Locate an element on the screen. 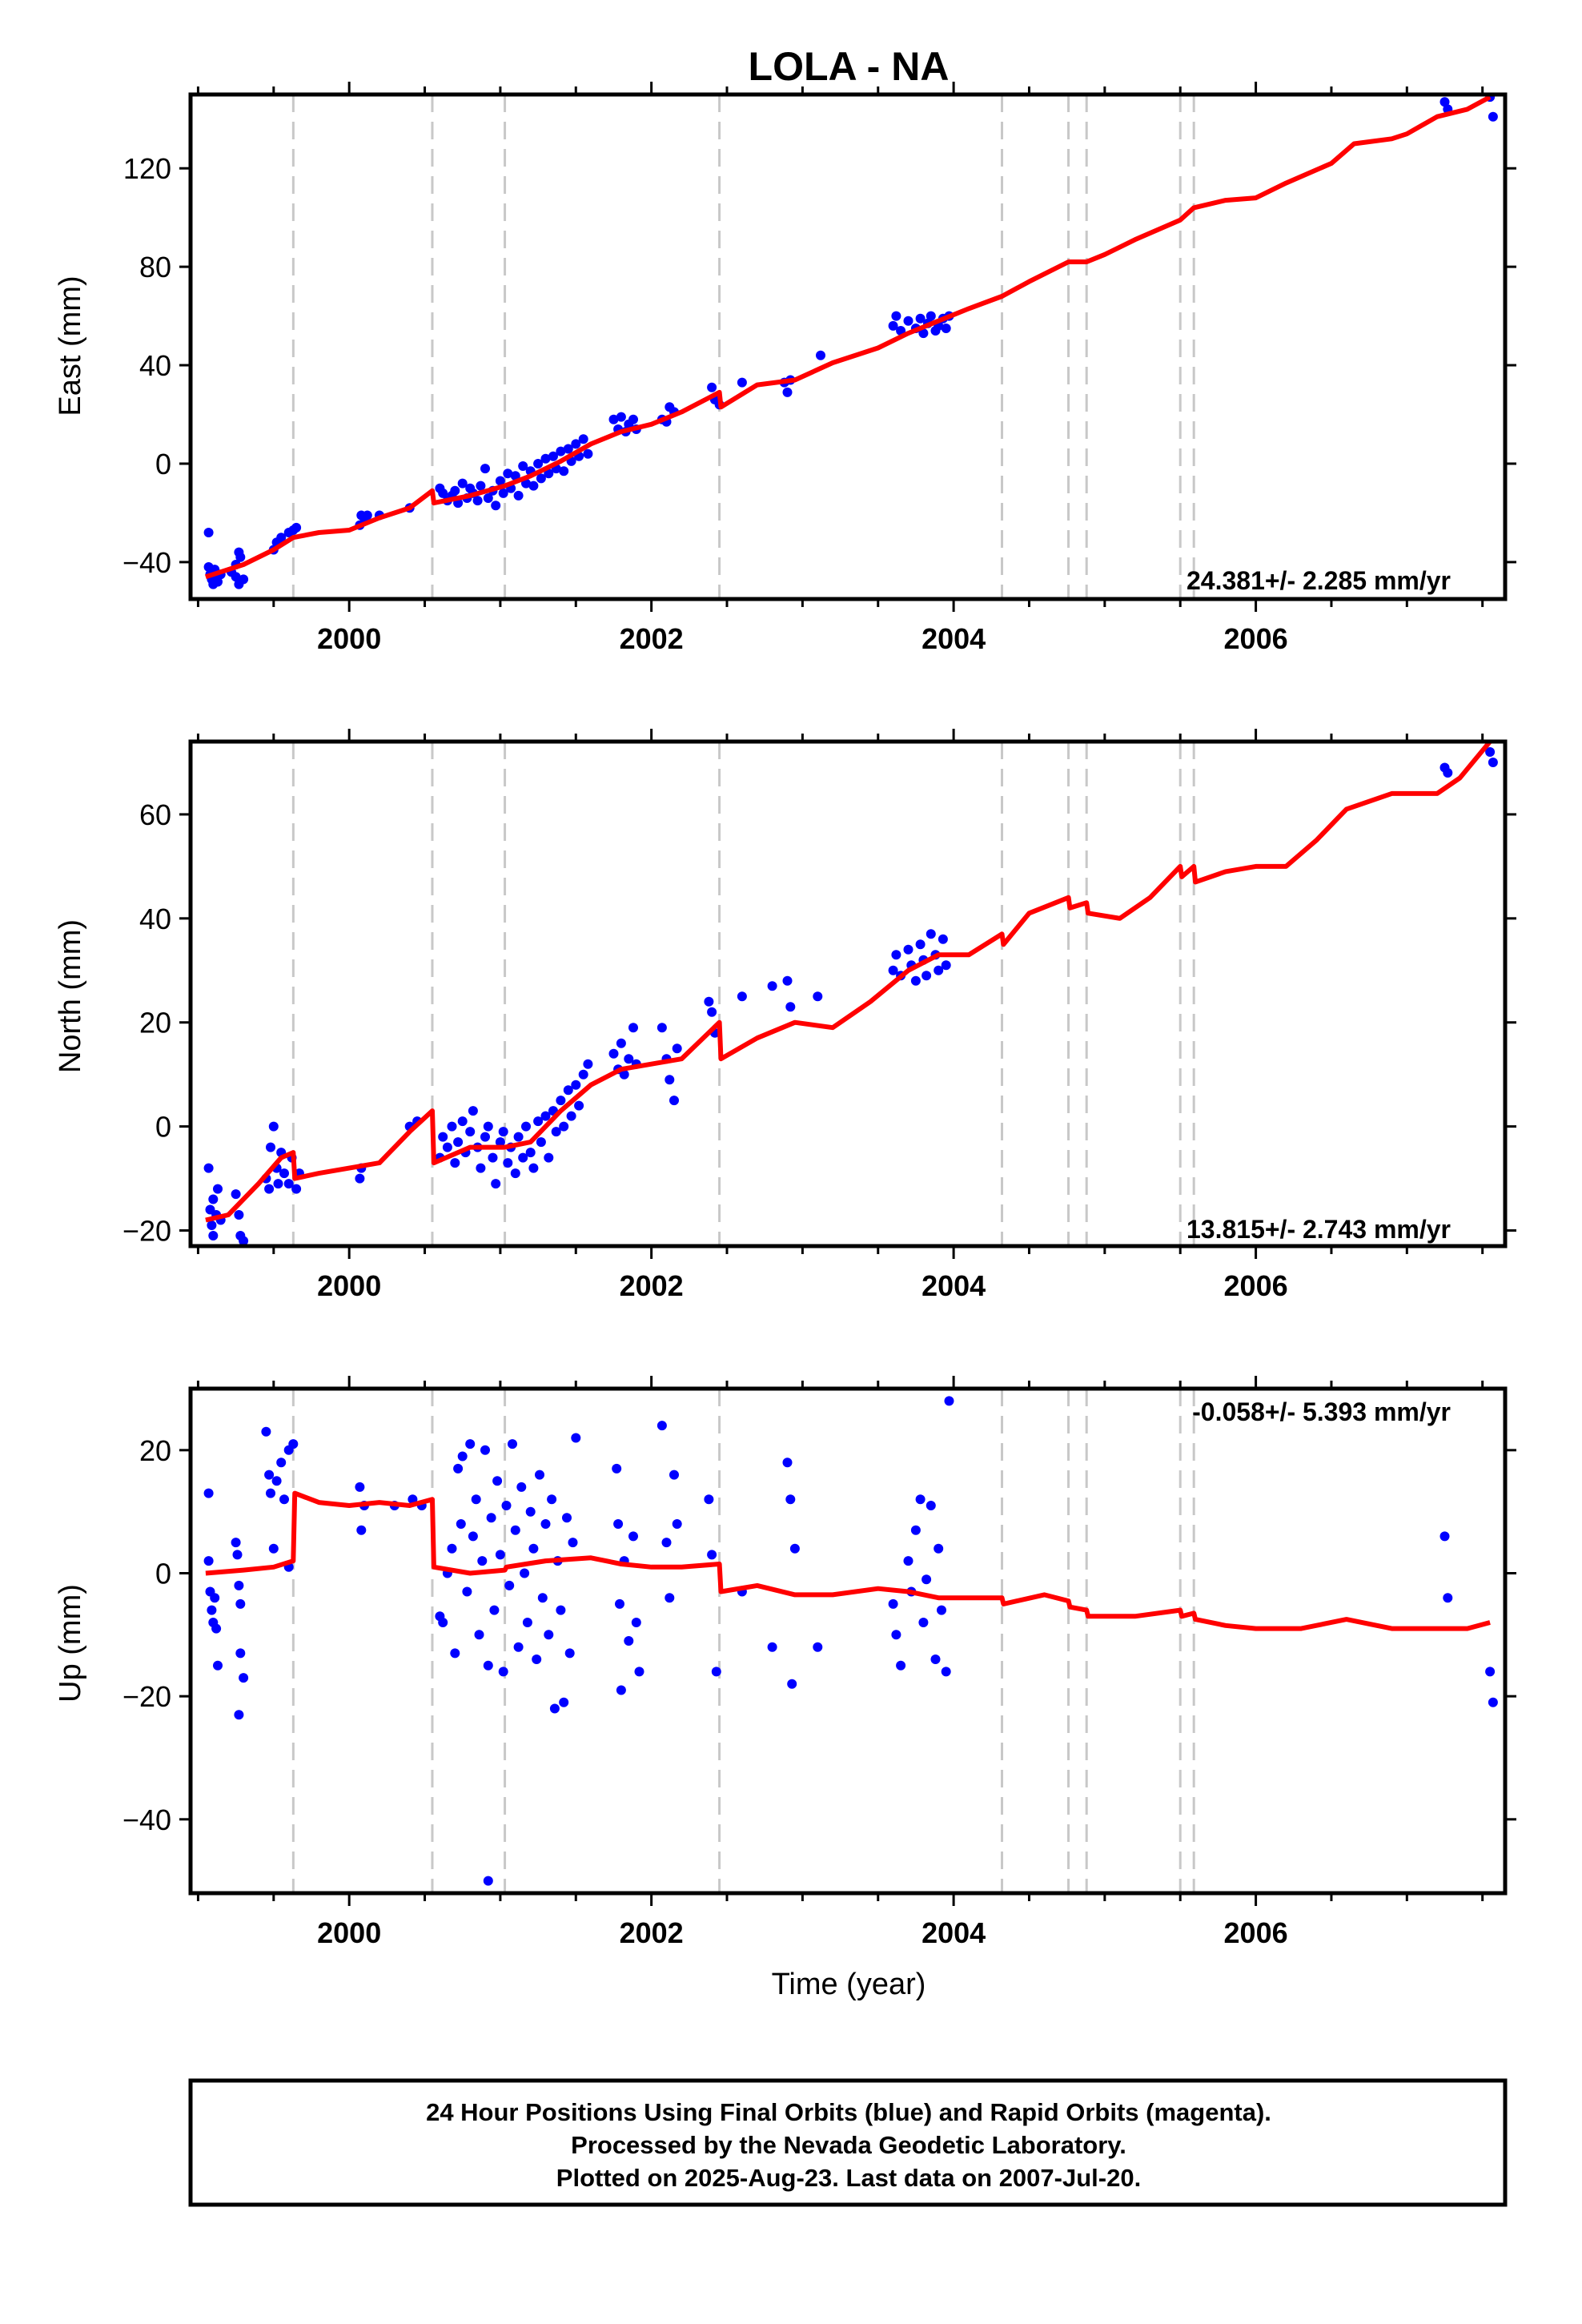 The image size is (1582, 2324). up-y-axis-label: Up (mm) is located at coordinates (70, 1644).